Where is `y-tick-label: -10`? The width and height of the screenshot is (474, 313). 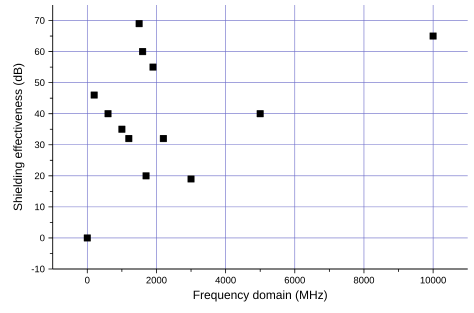
y-tick-label: -10 is located at coordinates (38, 269).